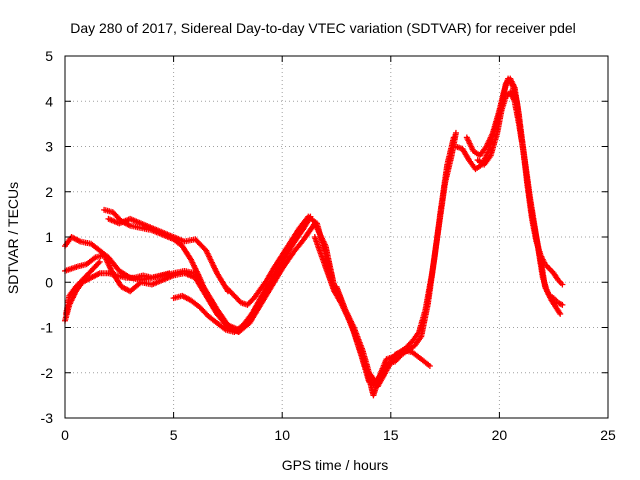 This screenshot has height=480, width=640. What do you see at coordinates (47, 373) in the screenshot?
I see `y-tick-label: -2` at bounding box center [47, 373].